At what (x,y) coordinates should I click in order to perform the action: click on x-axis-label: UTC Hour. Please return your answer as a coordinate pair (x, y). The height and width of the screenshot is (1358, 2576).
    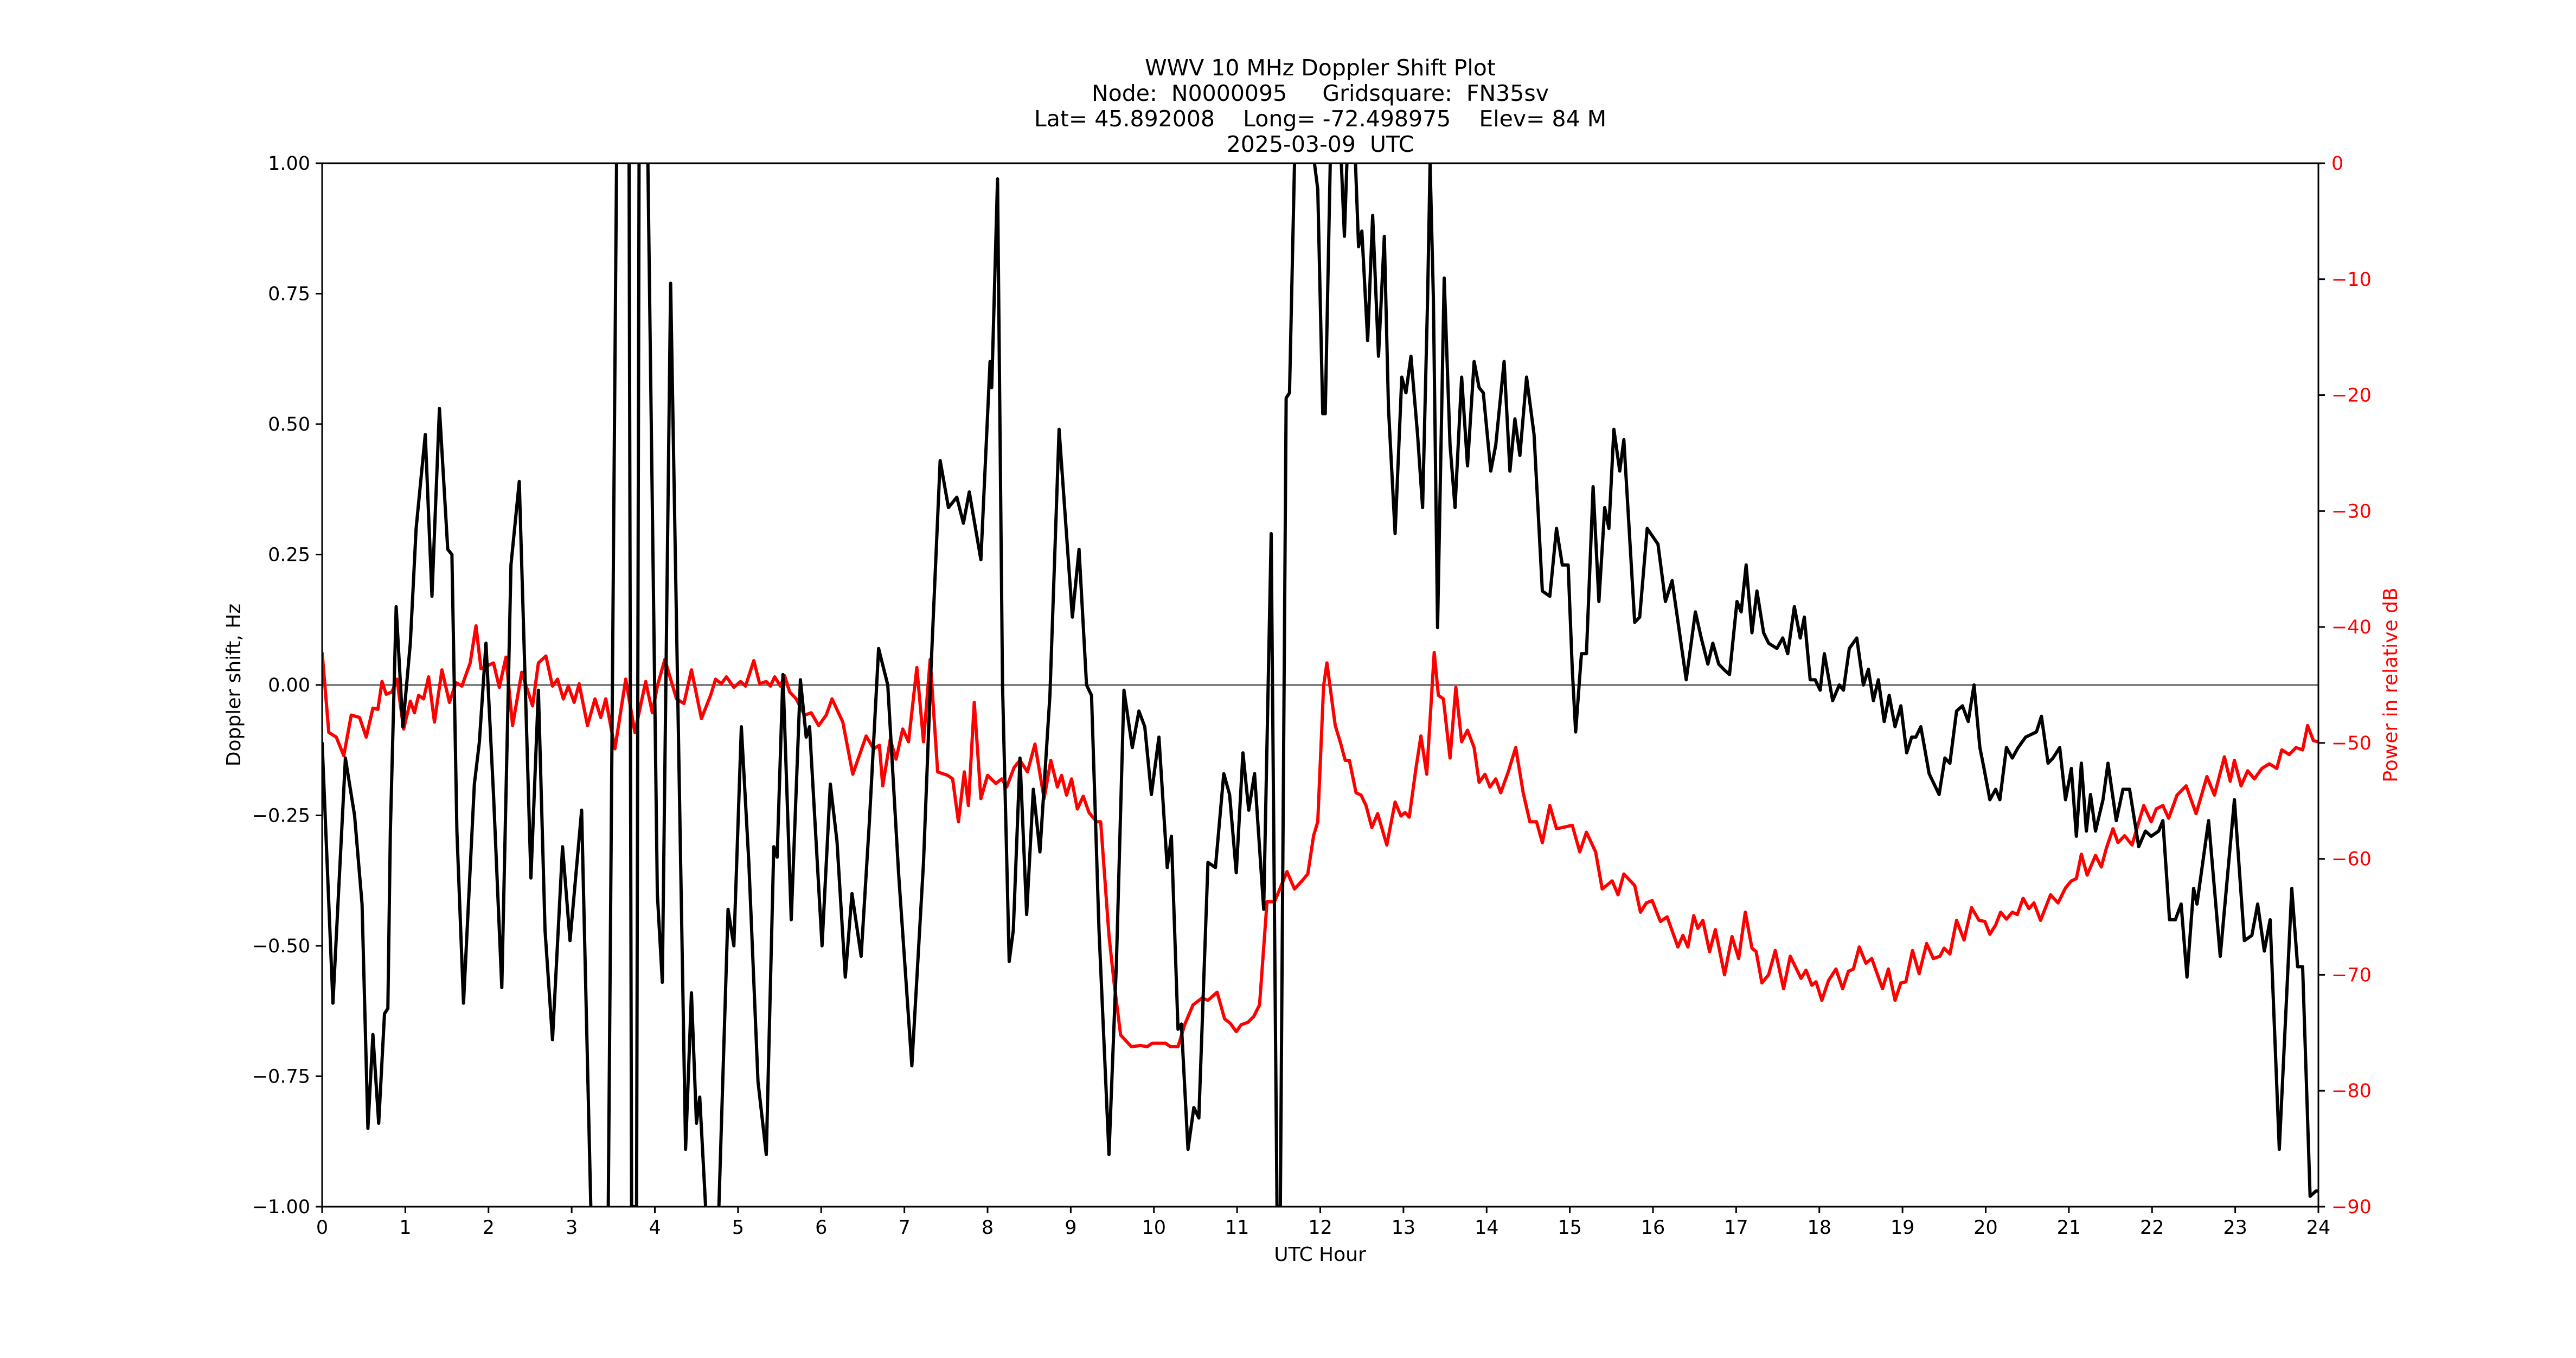
    Looking at the image, I should click on (1320, 1255).